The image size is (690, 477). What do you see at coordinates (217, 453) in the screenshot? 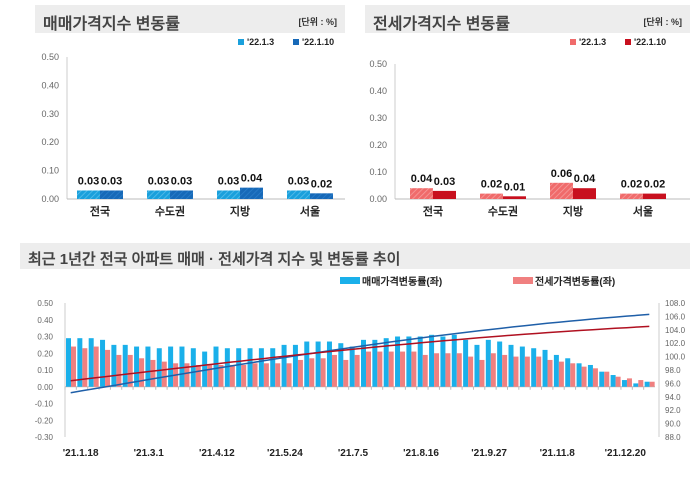
I see `x-tick-label: '21.4.12` at bounding box center [217, 453].